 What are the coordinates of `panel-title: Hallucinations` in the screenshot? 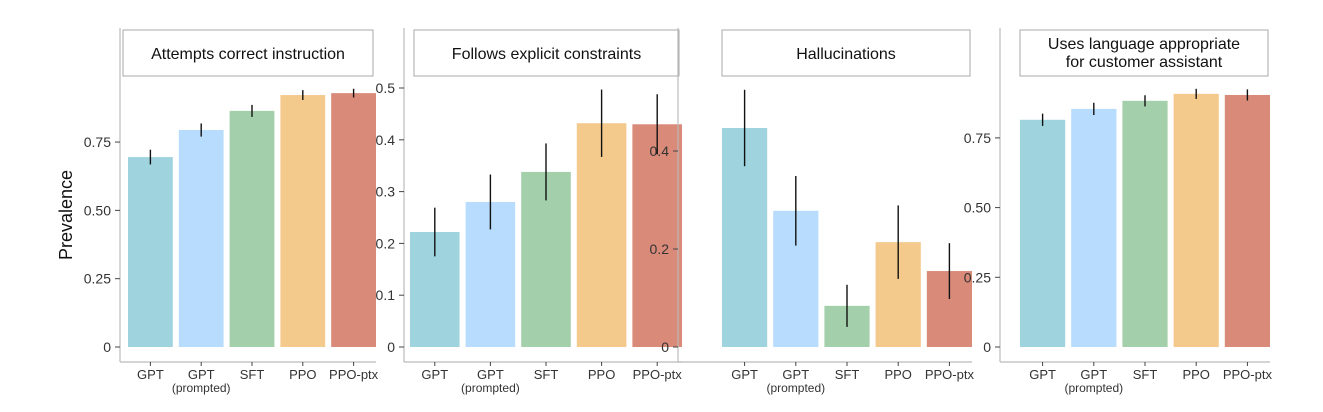 It's located at (846, 54).